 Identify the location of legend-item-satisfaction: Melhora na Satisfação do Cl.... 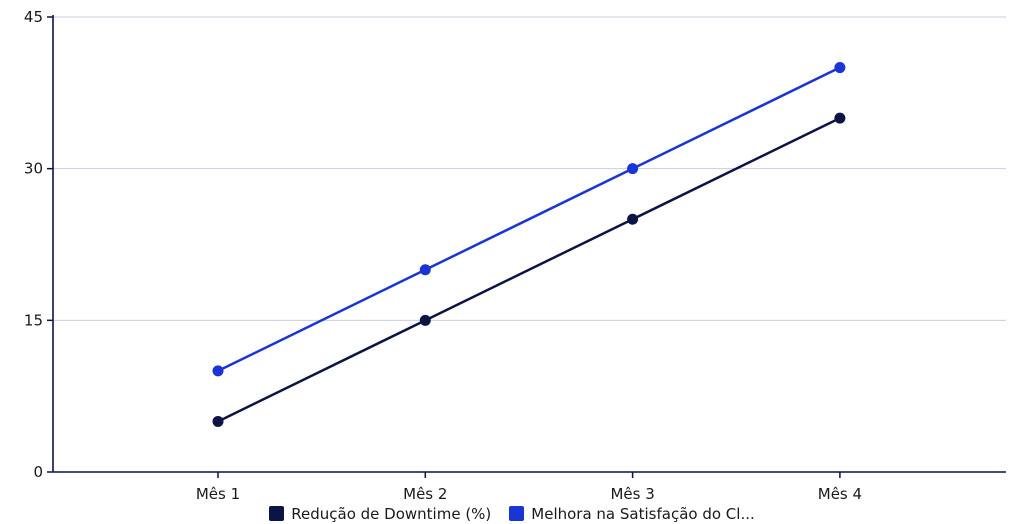
(632, 513).